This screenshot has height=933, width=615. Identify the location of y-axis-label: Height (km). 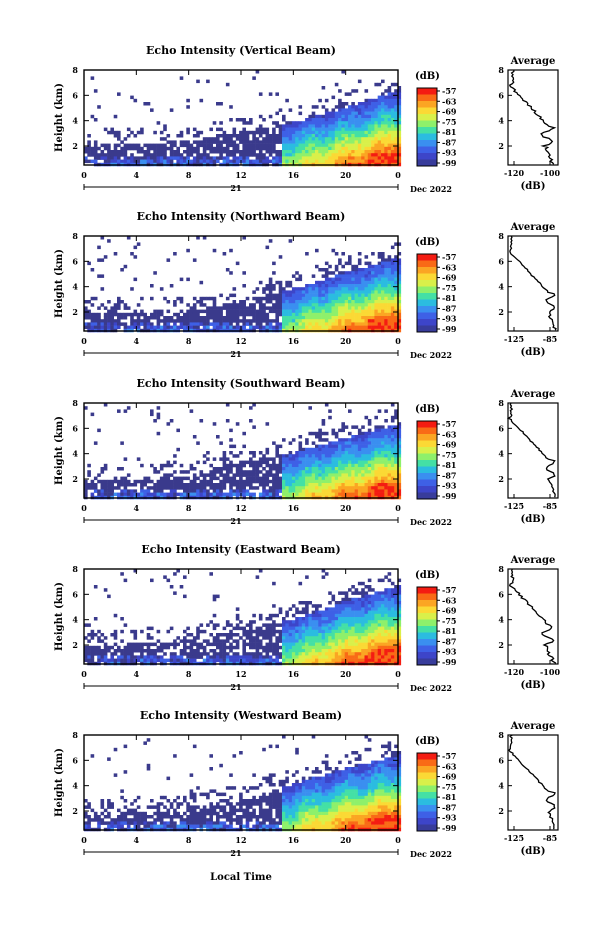
(59, 782).